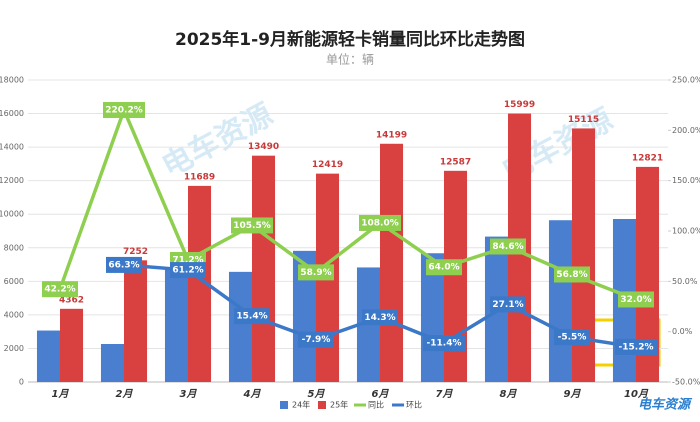 The height and width of the screenshot is (422, 700). What do you see at coordinates (12, 180) in the screenshot?
I see `y-tick-label: 12000` at bounding box center [12, 180].